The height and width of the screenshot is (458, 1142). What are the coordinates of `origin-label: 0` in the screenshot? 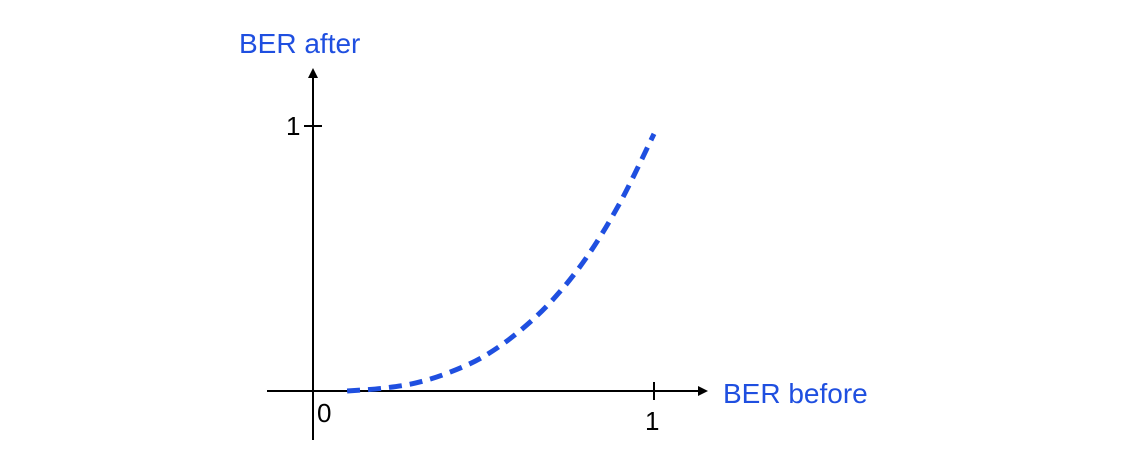 It's located at (324, 413).